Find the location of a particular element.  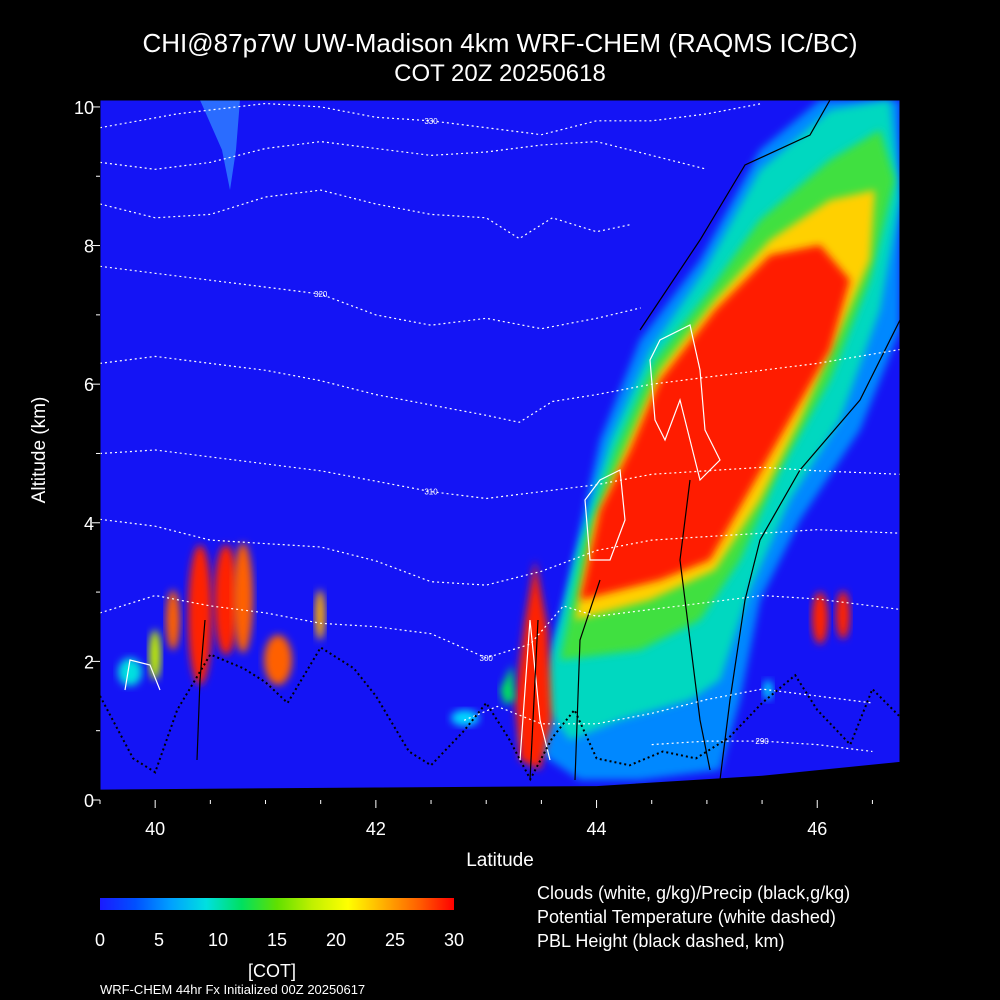

colorbar: 0 5 10 15 20 25 30 [COT] is located at coordinates (279, 939).